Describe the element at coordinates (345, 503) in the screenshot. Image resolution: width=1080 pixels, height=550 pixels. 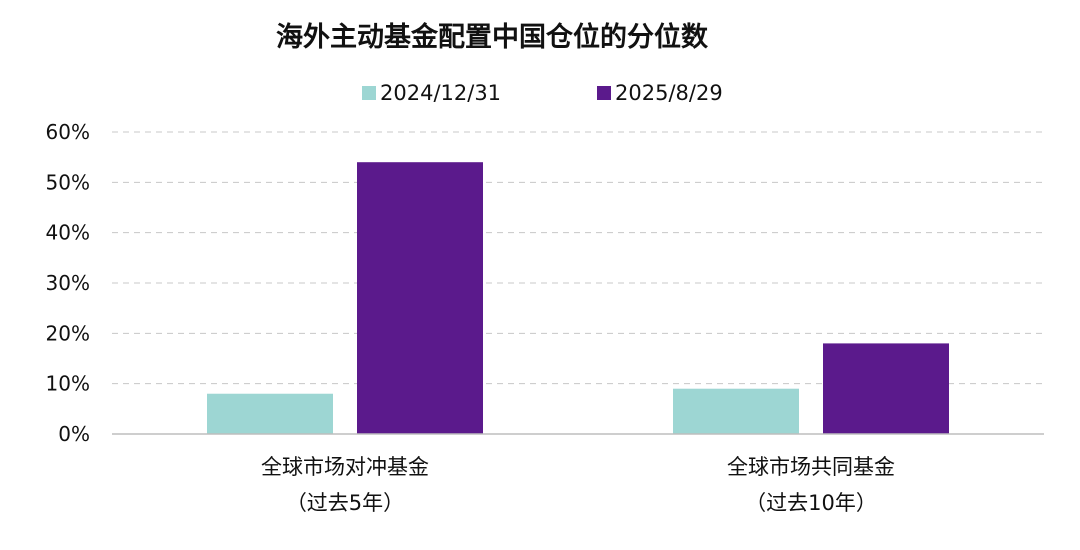
I see `x-category-label: （过去5年）` at that location.